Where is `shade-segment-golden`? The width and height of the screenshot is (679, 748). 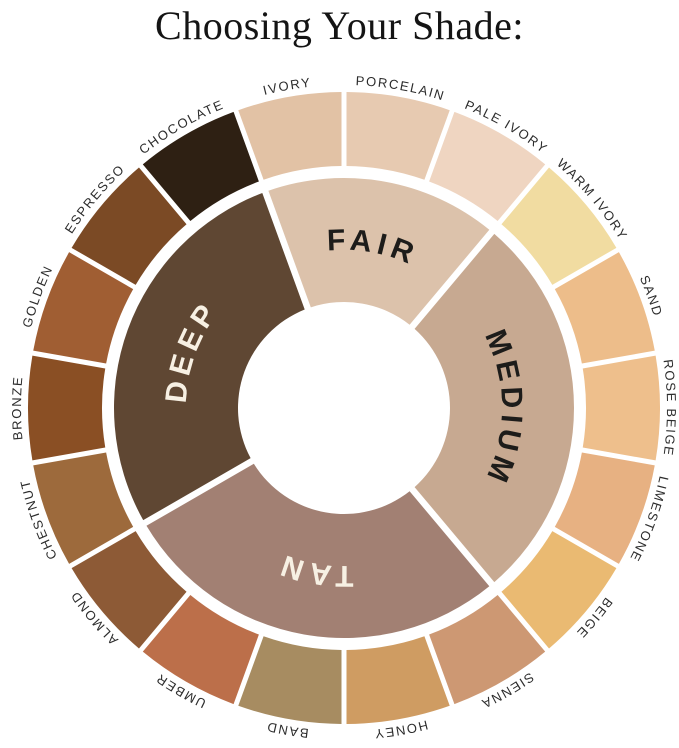 shade-segment-golden is located at coordinates (83, 308).